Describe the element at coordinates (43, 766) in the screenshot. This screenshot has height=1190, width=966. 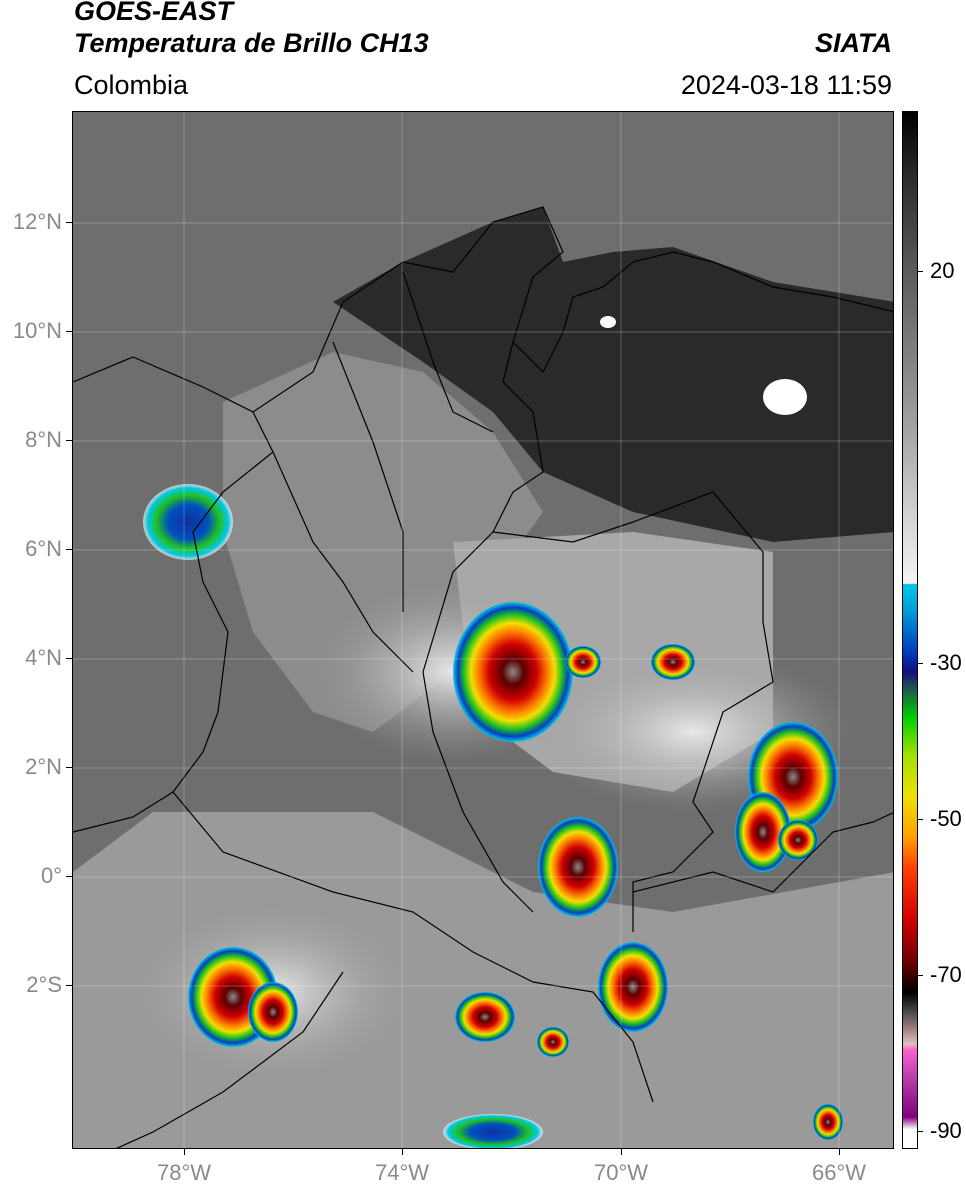
I see `lat-label-2n: 2°N` at that location.